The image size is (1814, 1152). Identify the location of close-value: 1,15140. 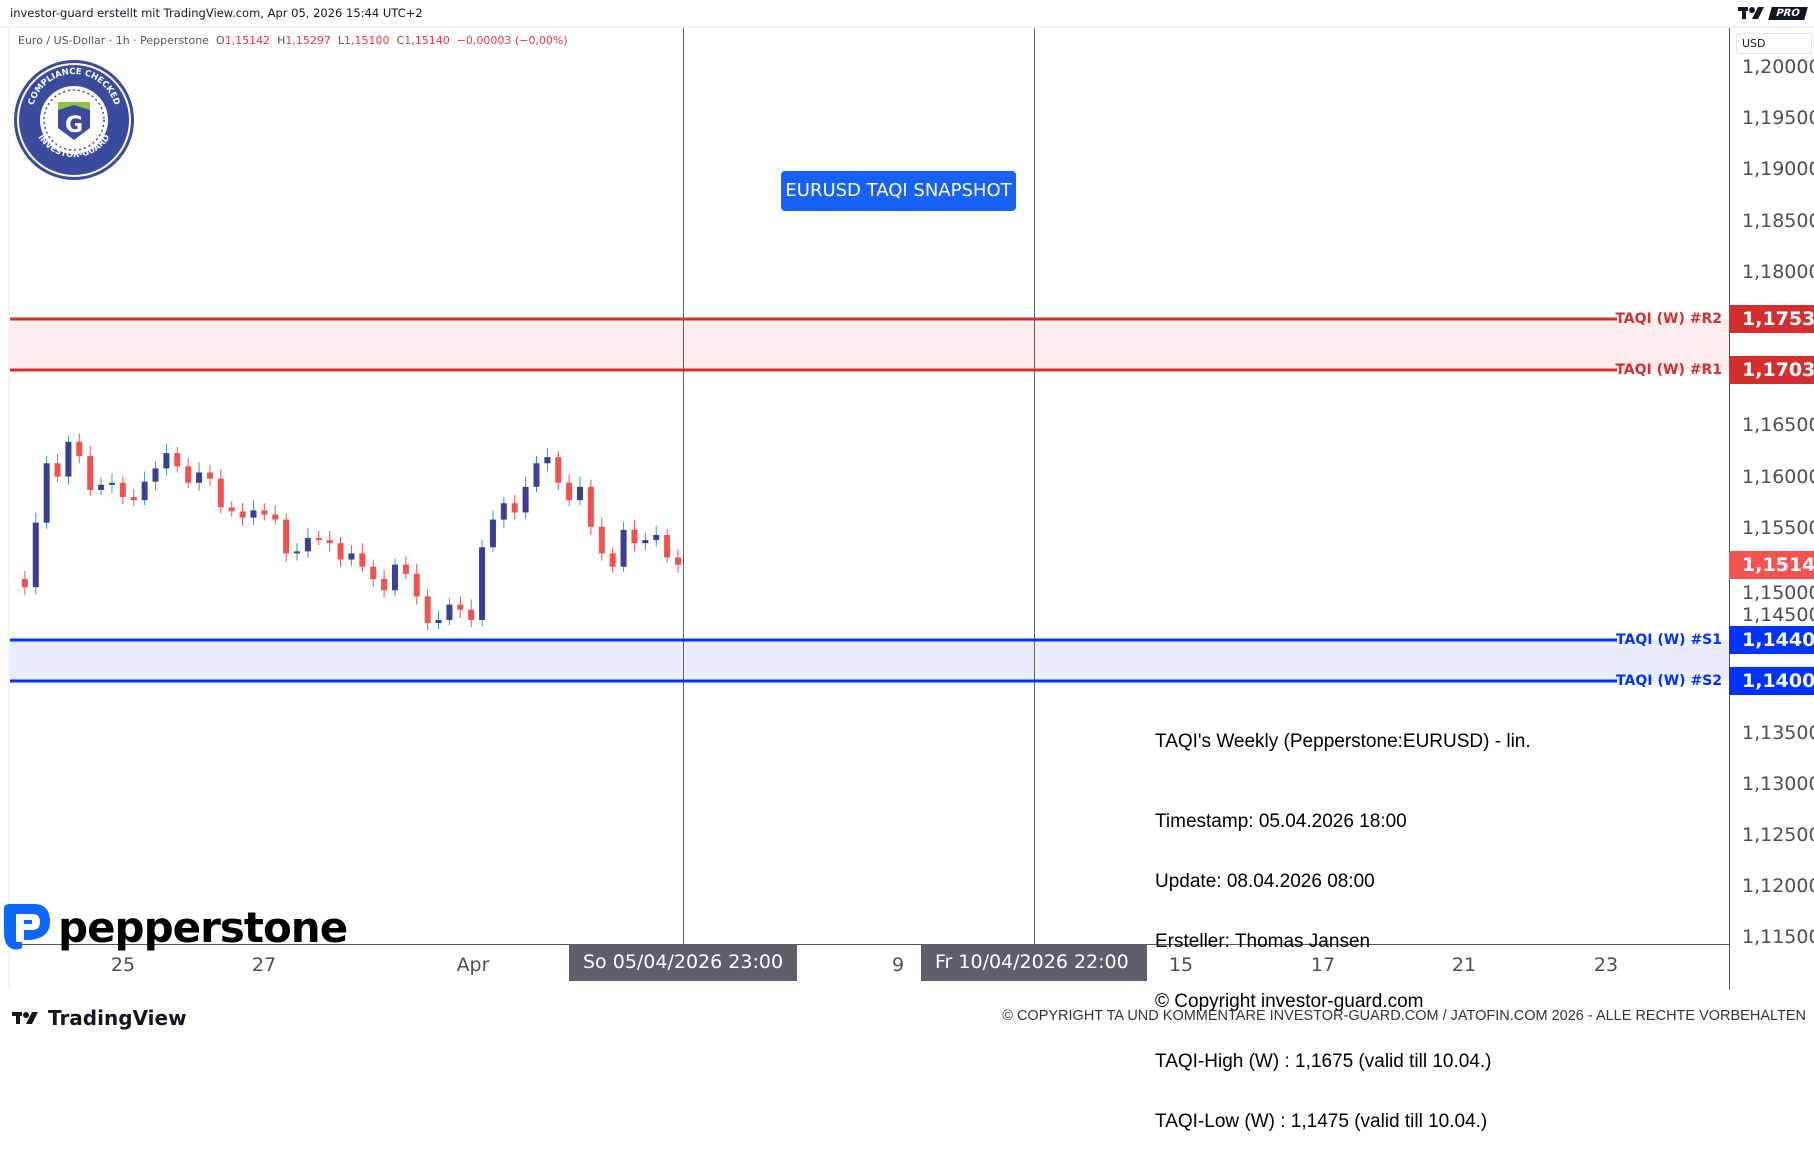
(427, 40).